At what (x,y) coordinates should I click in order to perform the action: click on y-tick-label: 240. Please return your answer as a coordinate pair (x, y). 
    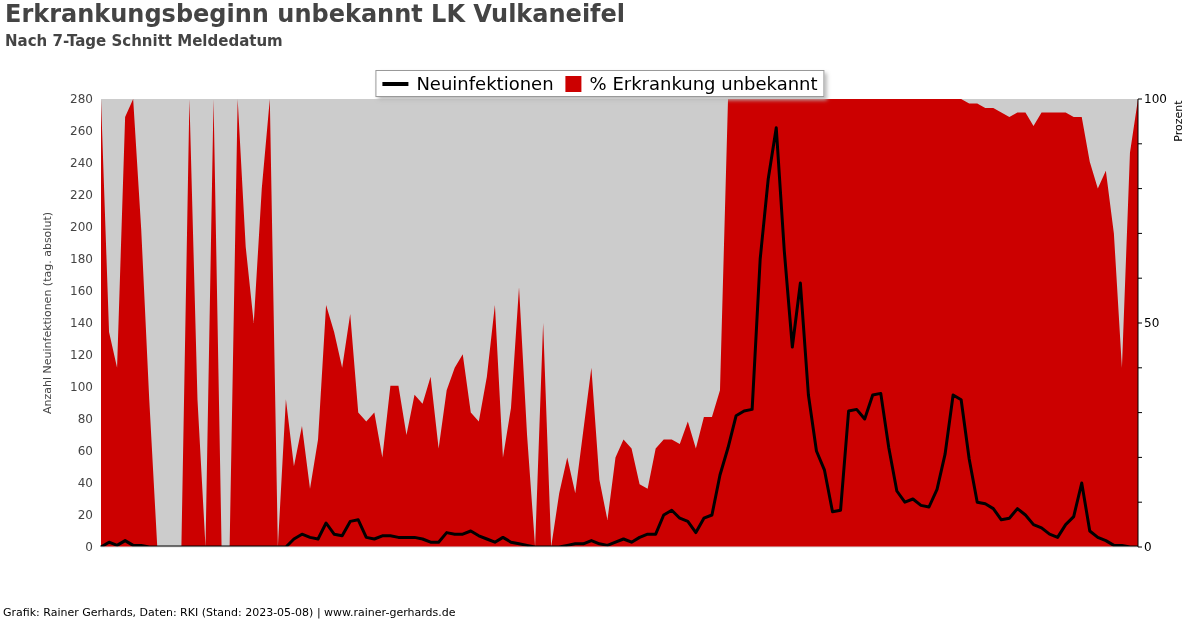
    Looking at the image, I should click on (81, 163).